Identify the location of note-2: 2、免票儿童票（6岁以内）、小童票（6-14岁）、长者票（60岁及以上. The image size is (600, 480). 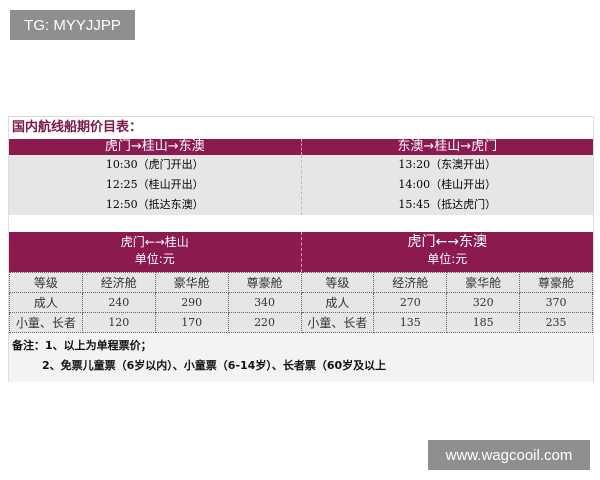
(214, 365).